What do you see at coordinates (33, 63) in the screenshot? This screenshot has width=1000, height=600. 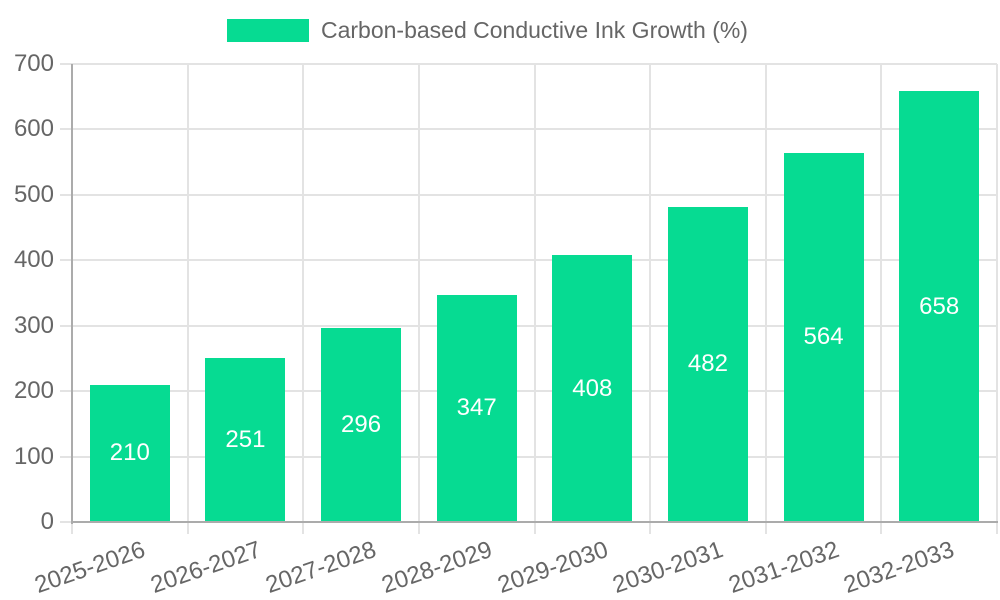 I see `y-tick-label: 700` at bounding box center [33, 63].